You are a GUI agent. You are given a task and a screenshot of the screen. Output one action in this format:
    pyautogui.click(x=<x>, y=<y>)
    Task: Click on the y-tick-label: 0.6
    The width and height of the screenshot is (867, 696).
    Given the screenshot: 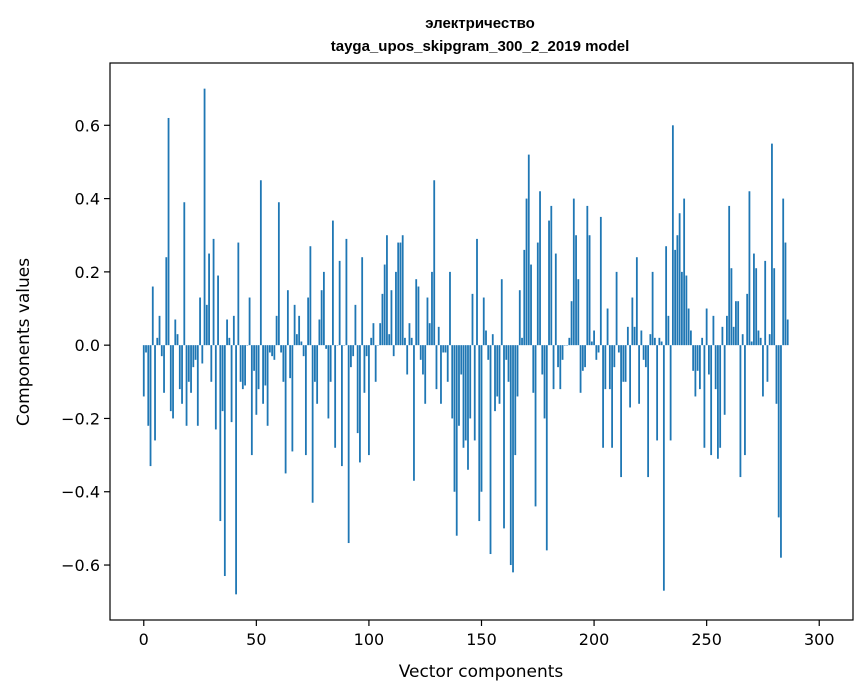 What is the action you would take?
    pyautogui.click(x=87, y=125)
    